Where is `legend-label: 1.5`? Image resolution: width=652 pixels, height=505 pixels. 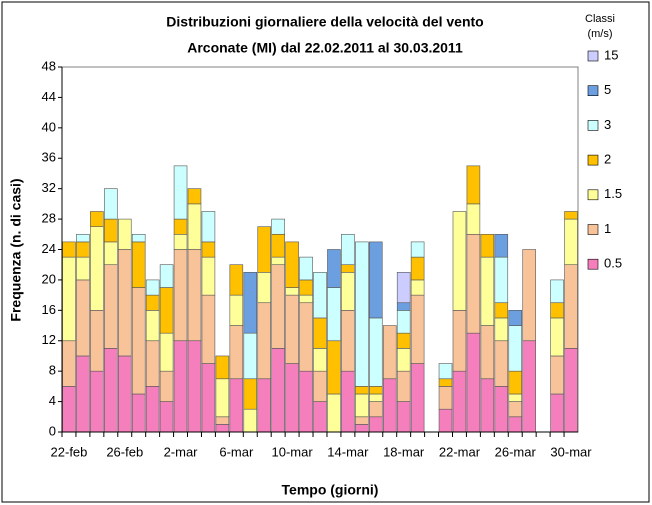
legend-label: 1.5 is located at coordinates (613, 193).